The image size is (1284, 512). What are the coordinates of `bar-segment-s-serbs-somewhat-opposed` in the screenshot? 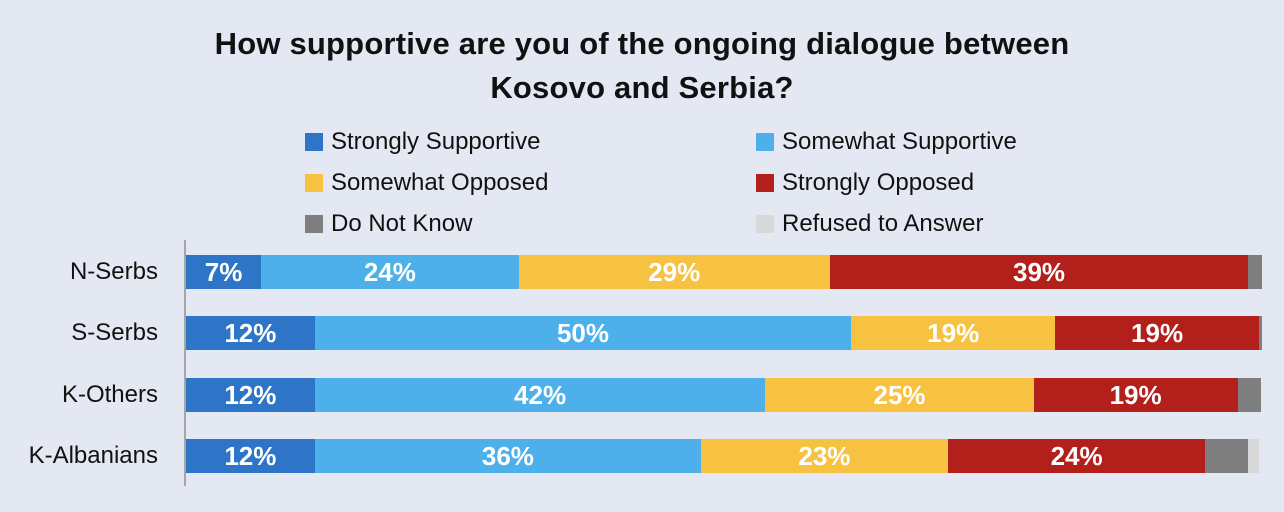 It's located at (953, 333).